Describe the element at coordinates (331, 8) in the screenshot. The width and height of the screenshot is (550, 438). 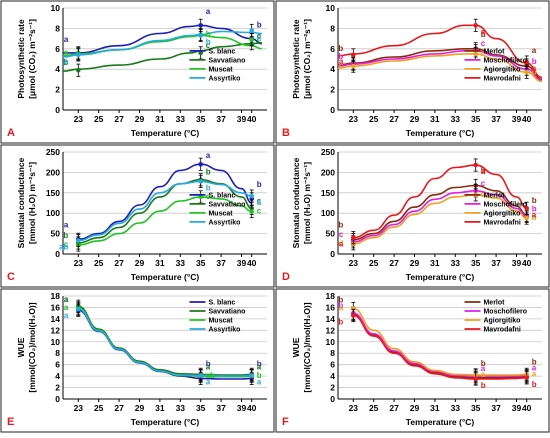
I see `y-tick-label: 10` at that location.